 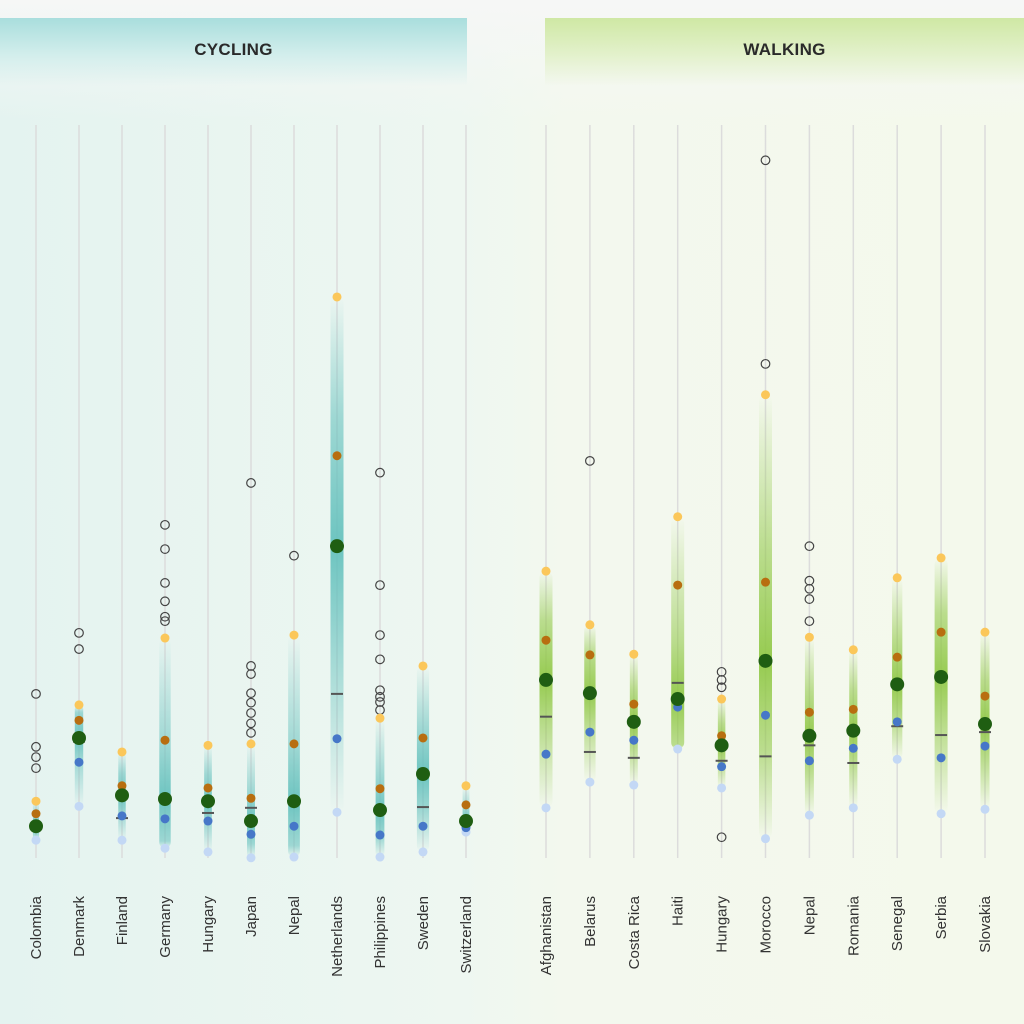 What do you see at coordinates (985, 539) in the screenshot?
I see `category-slovakia: Slovakia` at bounding box center [985, 539].